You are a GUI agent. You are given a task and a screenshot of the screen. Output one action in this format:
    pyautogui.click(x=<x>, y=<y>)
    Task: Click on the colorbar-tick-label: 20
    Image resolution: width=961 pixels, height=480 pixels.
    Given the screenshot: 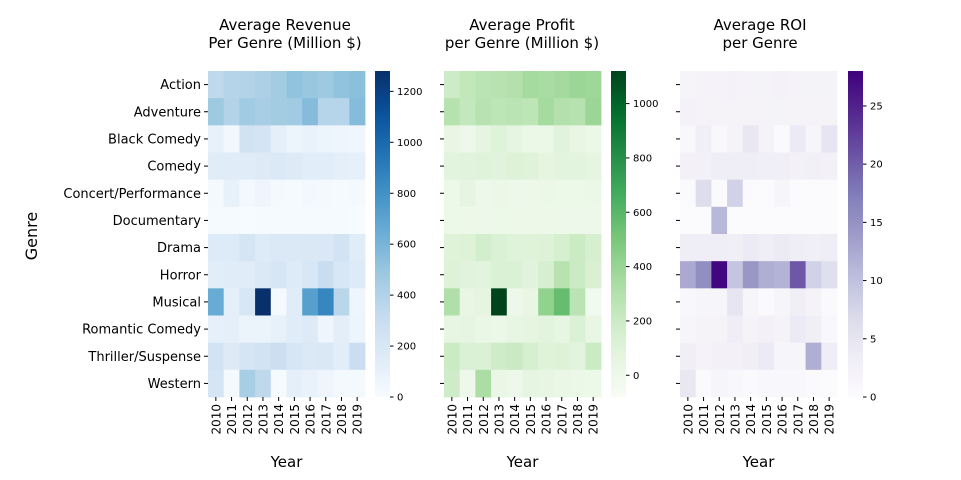 What is the action you would take?
    pyautogui.click(x=876, y=165)
    